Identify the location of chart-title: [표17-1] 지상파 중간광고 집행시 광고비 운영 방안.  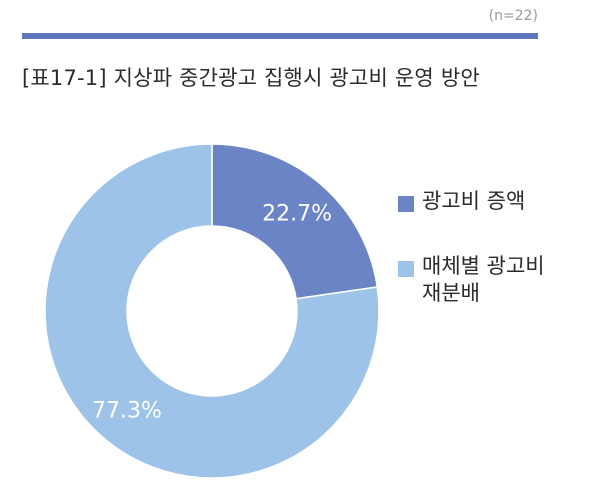
(251, 78).